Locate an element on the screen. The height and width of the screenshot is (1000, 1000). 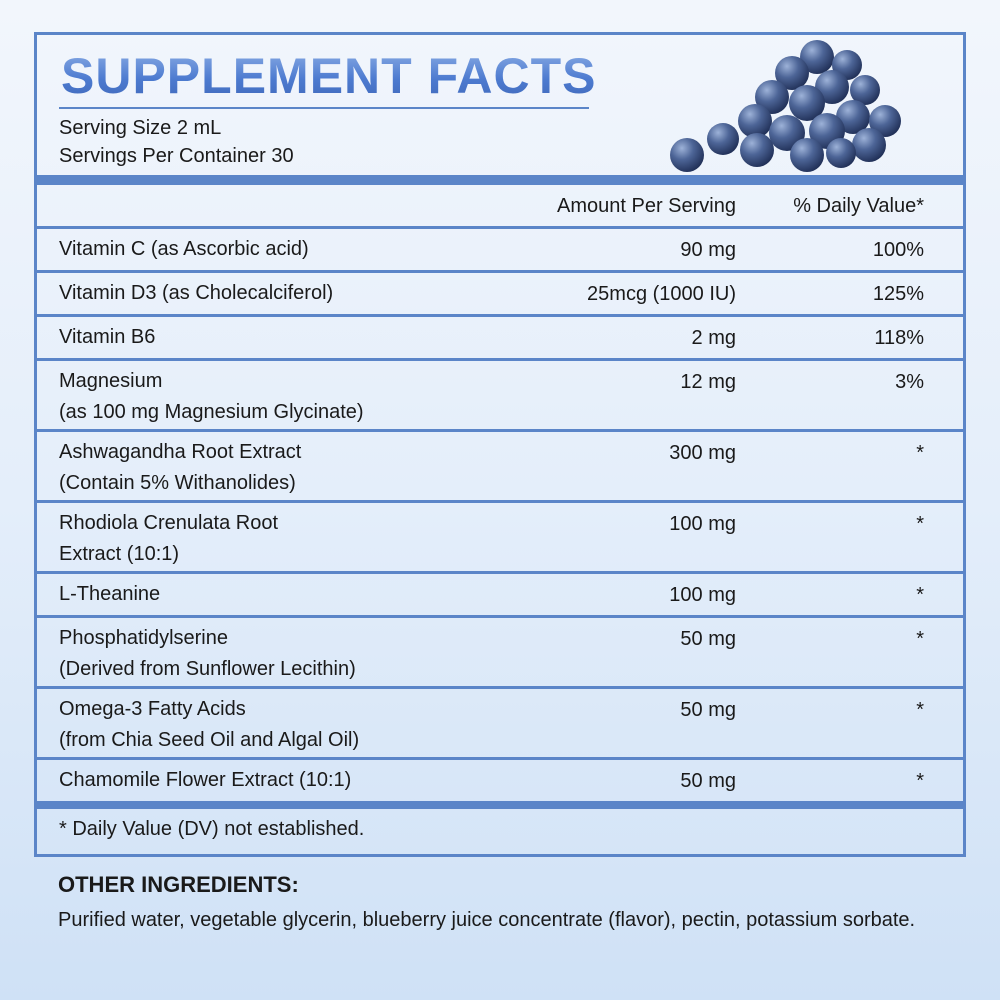
name-line: Vitamin B6 is located at coordinates (107, 337).